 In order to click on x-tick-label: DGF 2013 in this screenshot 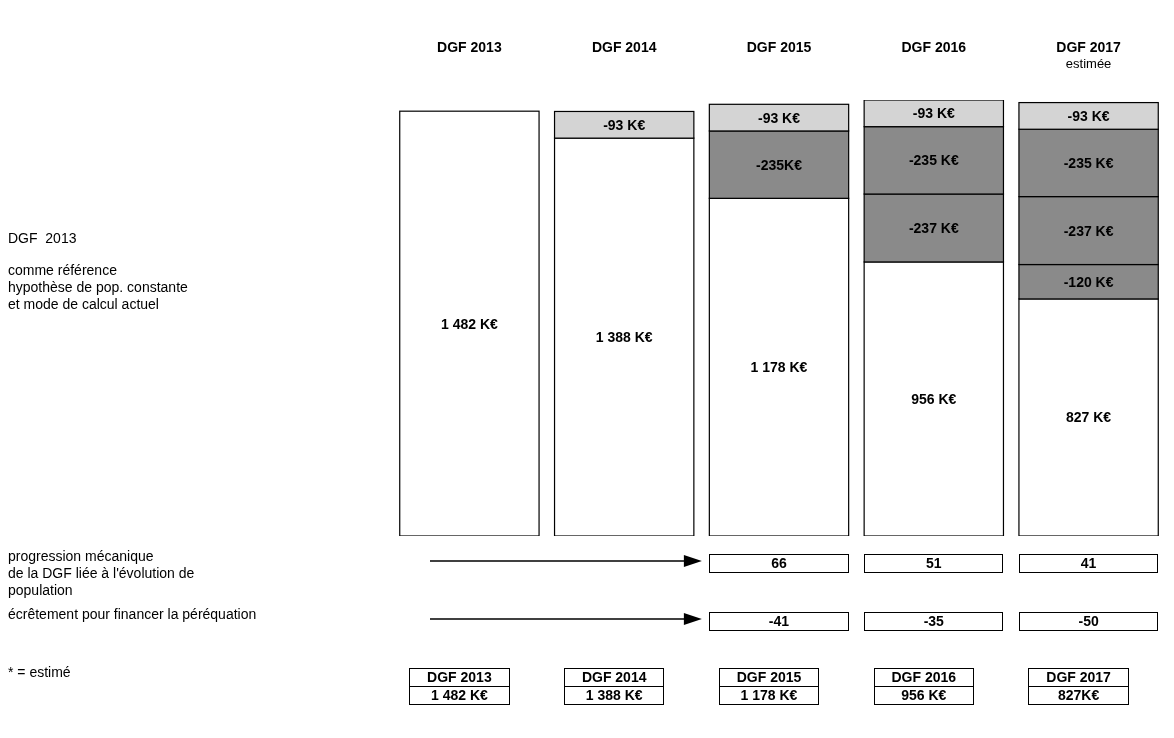, I will do `click(469, 47)`.